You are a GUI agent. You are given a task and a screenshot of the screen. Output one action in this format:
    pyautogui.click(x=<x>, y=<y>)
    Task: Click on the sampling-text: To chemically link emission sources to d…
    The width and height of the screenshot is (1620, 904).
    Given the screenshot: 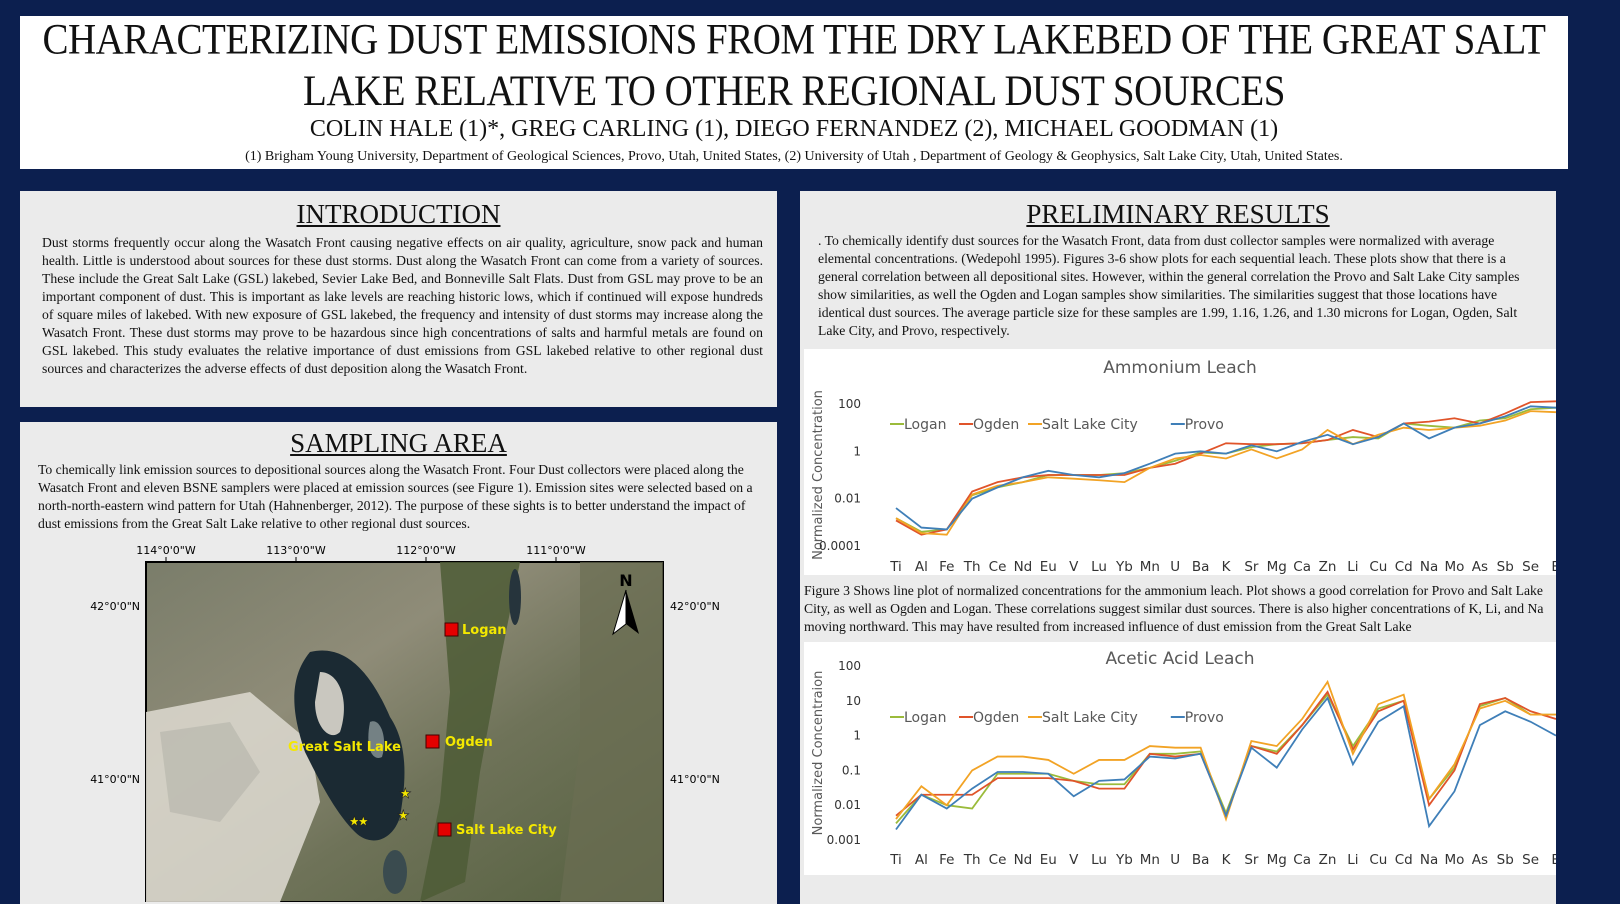 What is the action you would take?
    pyautogui.click(x=395, y=496)
    